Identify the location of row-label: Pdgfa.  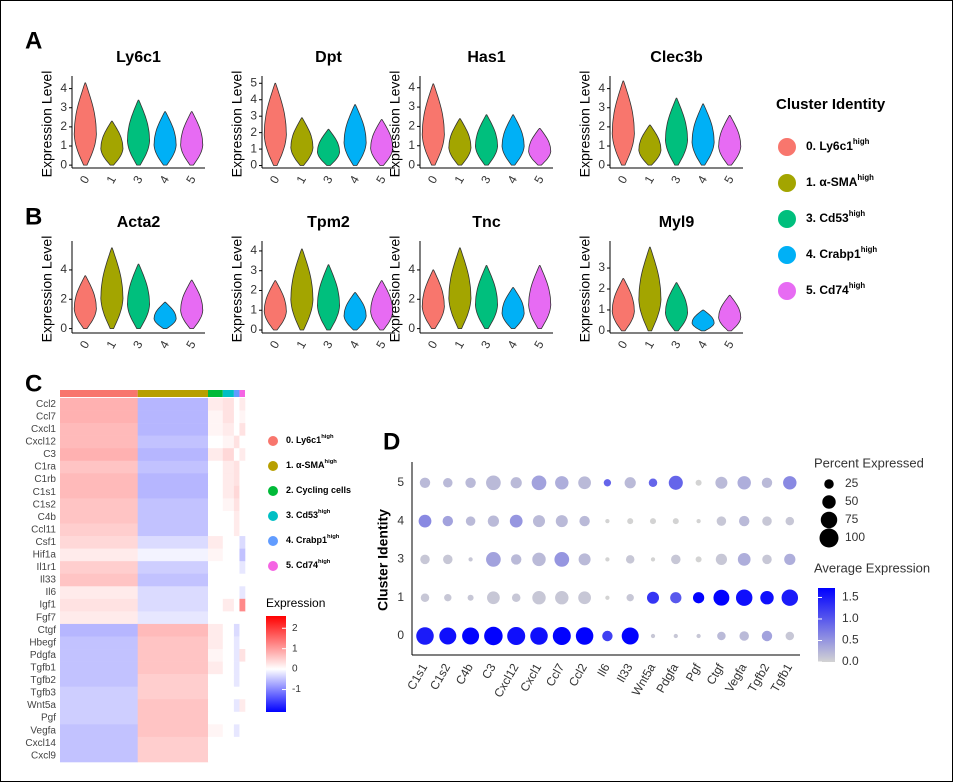
(43, 655).